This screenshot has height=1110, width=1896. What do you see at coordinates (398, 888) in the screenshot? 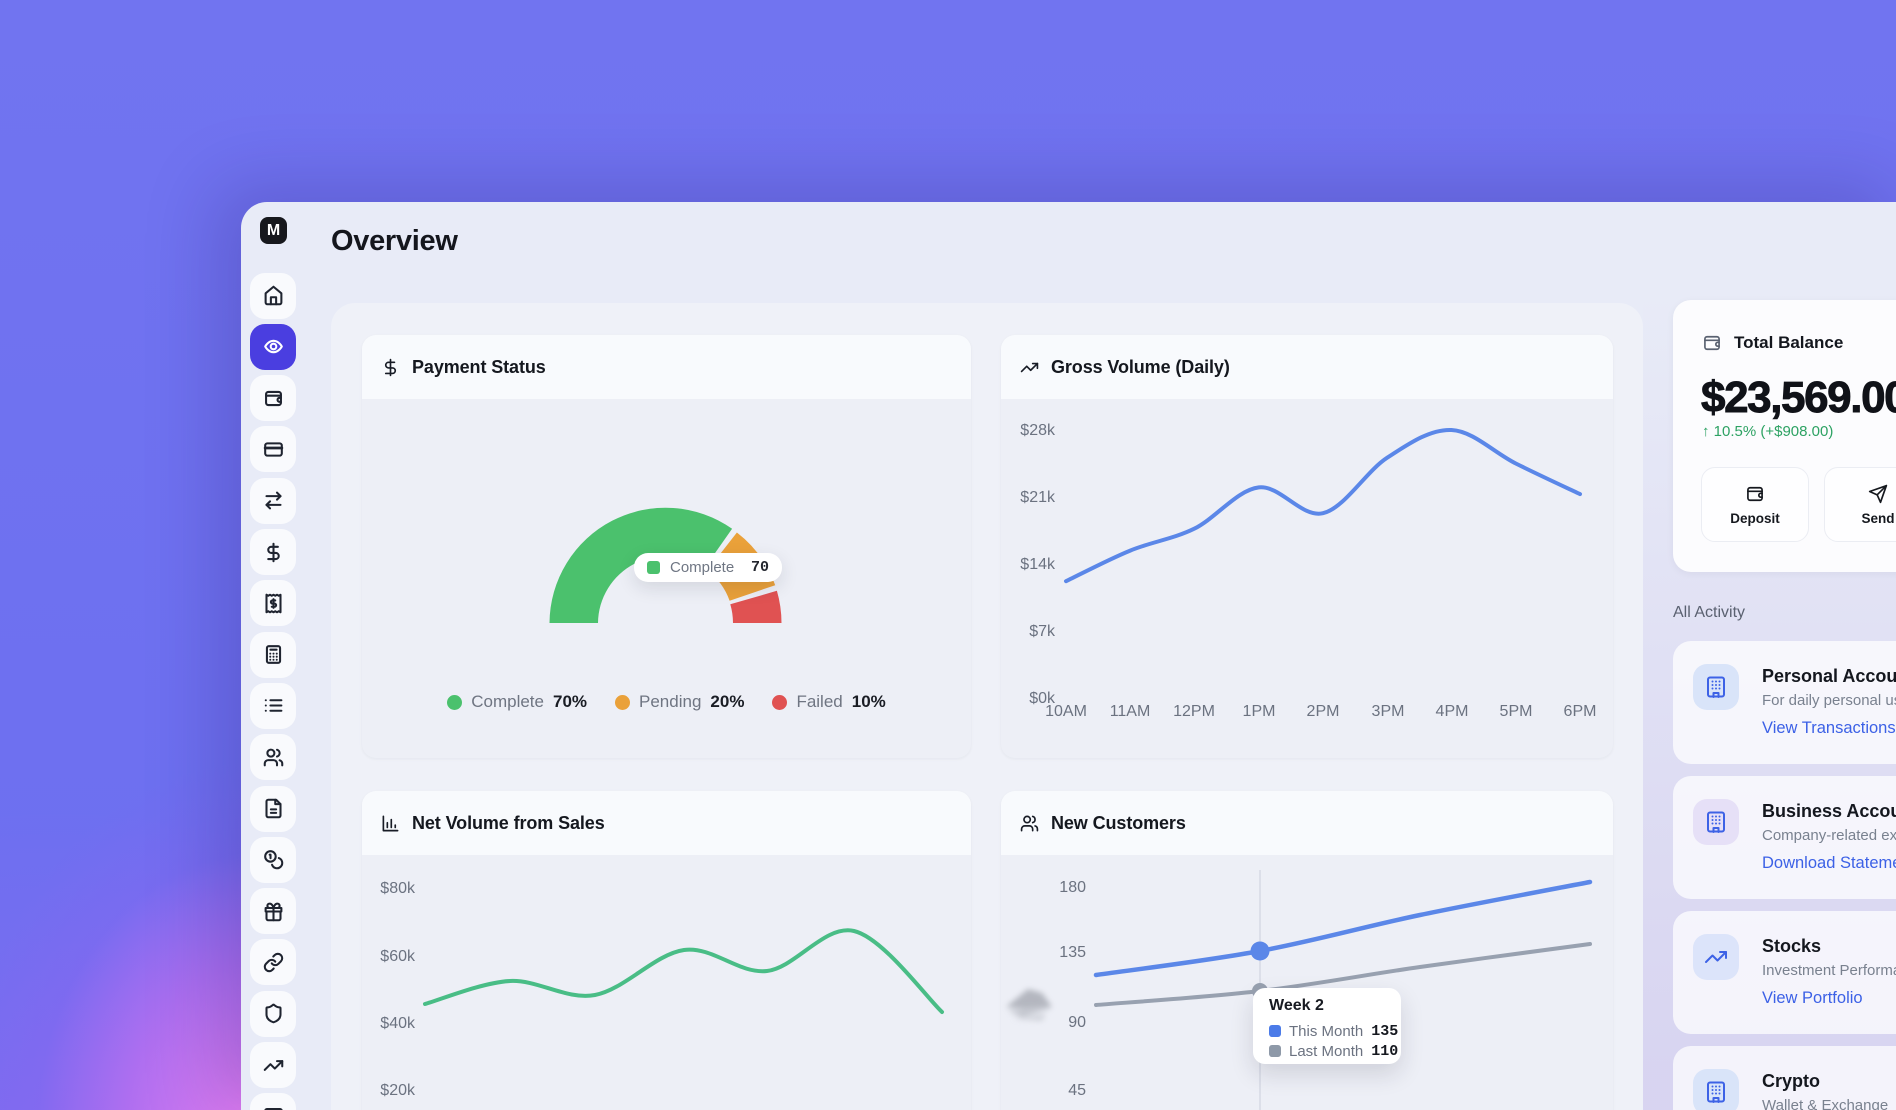
I see `svg-text: $80k` at bounding box center [398, 888].